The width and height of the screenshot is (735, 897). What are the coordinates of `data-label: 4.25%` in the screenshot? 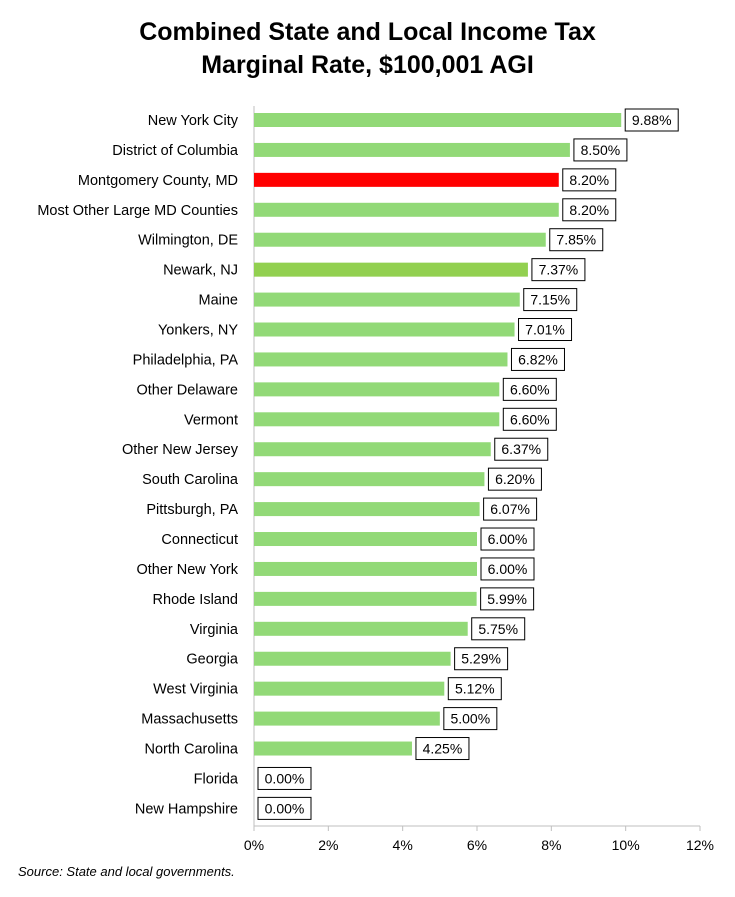 It's located at (443, 749).